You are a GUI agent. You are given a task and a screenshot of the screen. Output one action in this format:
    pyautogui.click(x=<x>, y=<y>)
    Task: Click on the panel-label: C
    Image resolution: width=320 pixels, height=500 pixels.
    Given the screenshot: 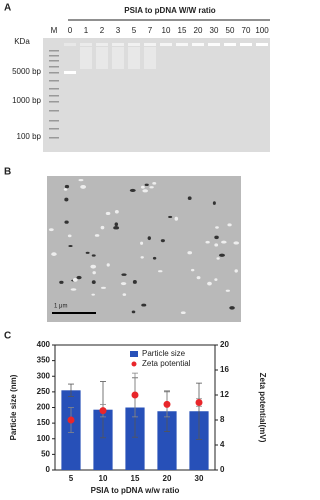 What is the action you would take?
    pyautogui.click(x=7, y=336)
    